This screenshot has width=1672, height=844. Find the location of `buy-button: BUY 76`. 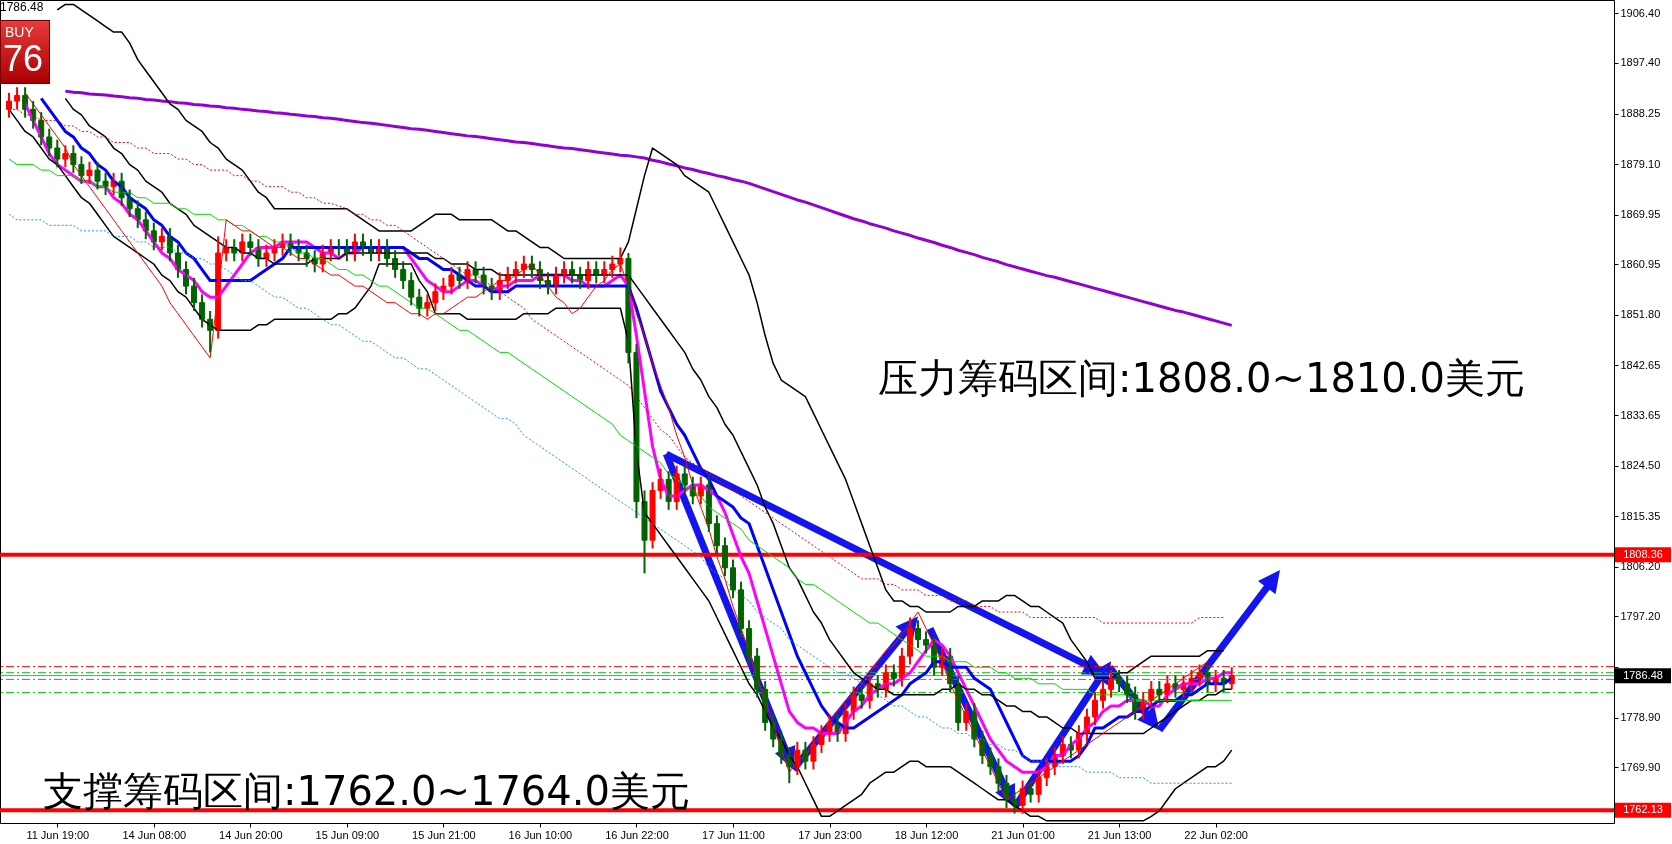

buy-button: BUY 76 is located at coordinates (25, 52).